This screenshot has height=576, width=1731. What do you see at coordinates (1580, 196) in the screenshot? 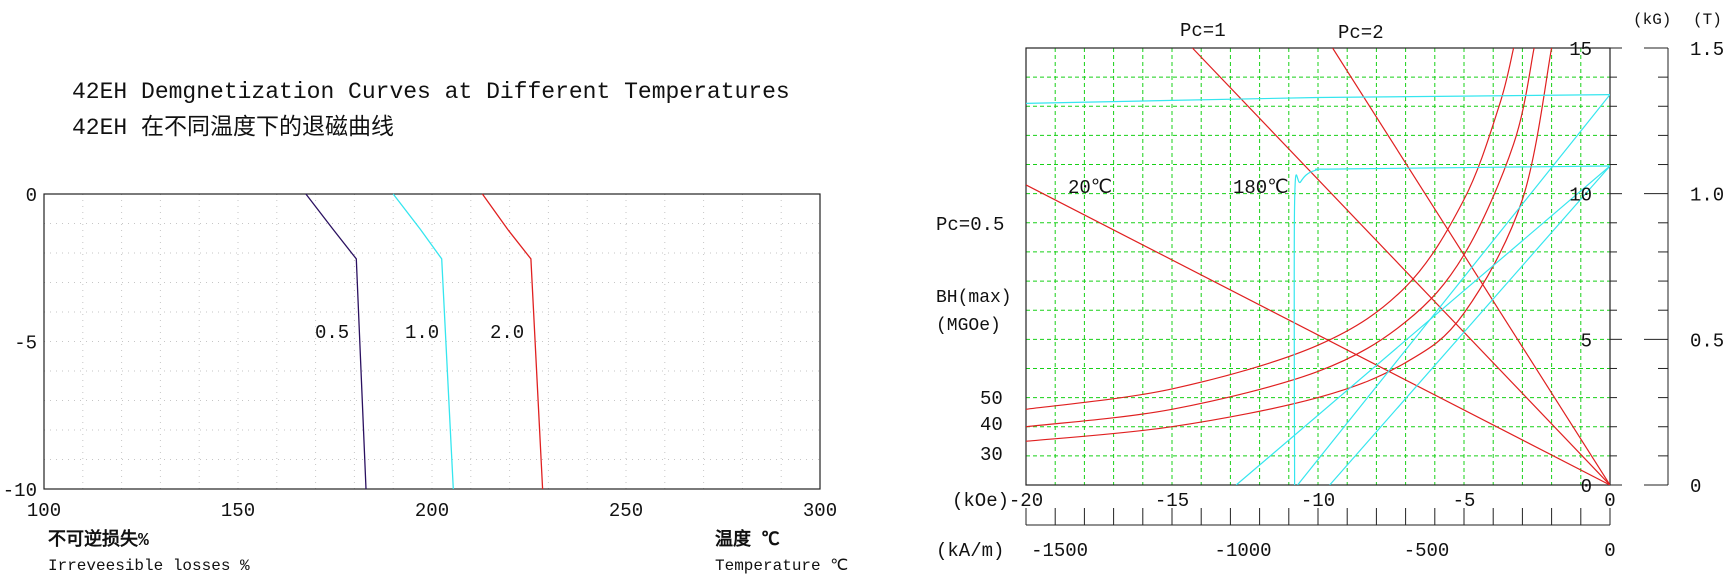
I see `right-y-tick-label: 10` at bounding box center [1580, 196].